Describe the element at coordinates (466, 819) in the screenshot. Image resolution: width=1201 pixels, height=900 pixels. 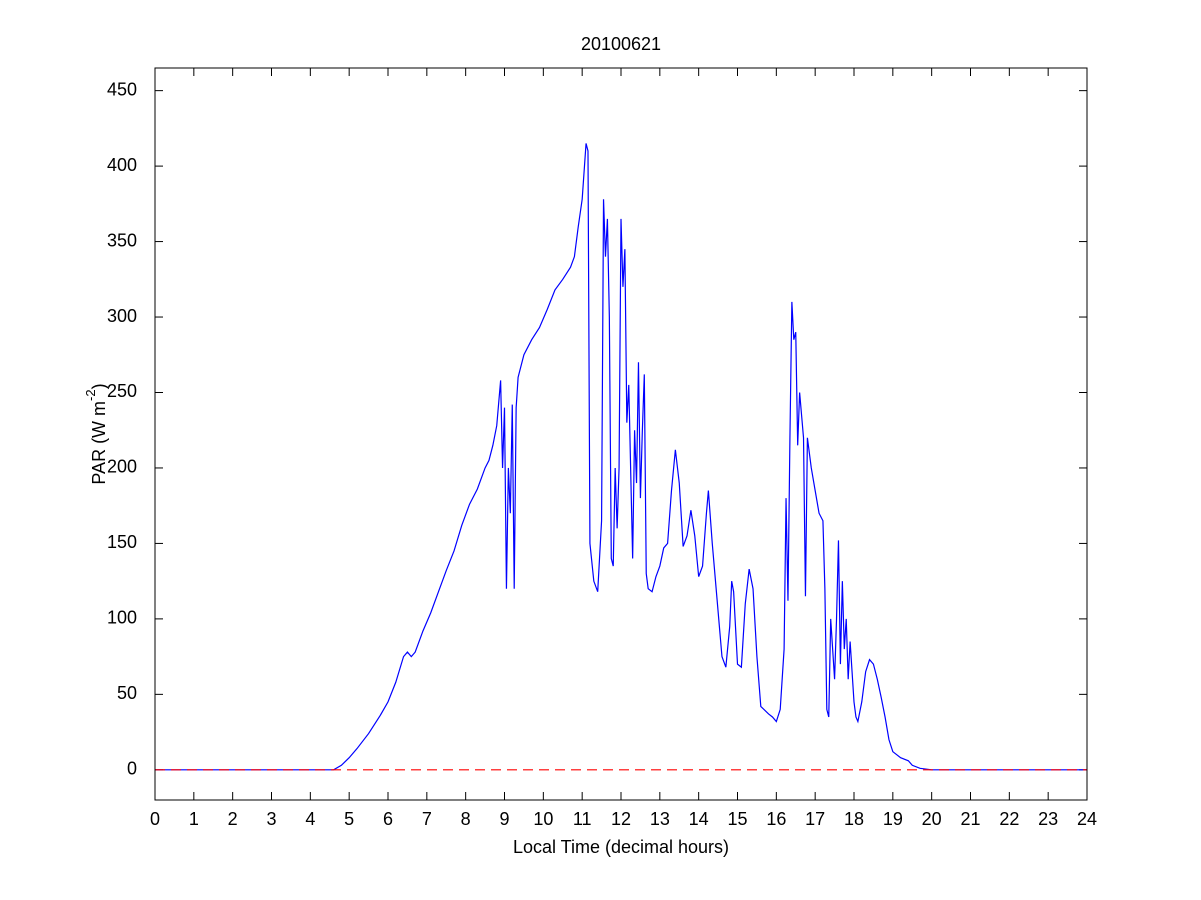
I see `x-tick-label: 8` at that location.